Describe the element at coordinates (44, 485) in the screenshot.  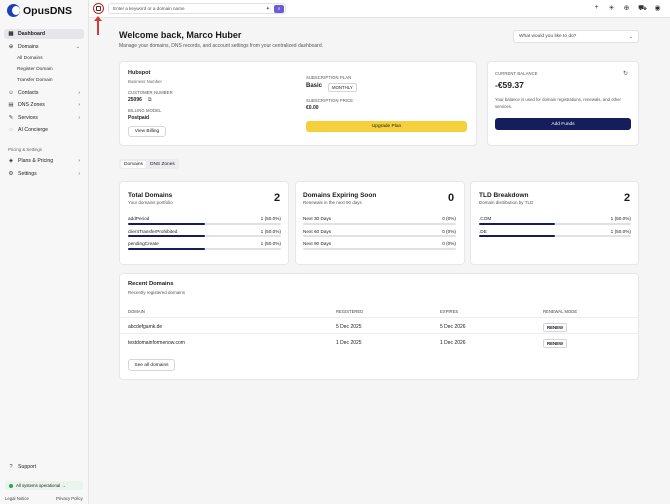
I see `system-status-link: All systems operational →` at that location.